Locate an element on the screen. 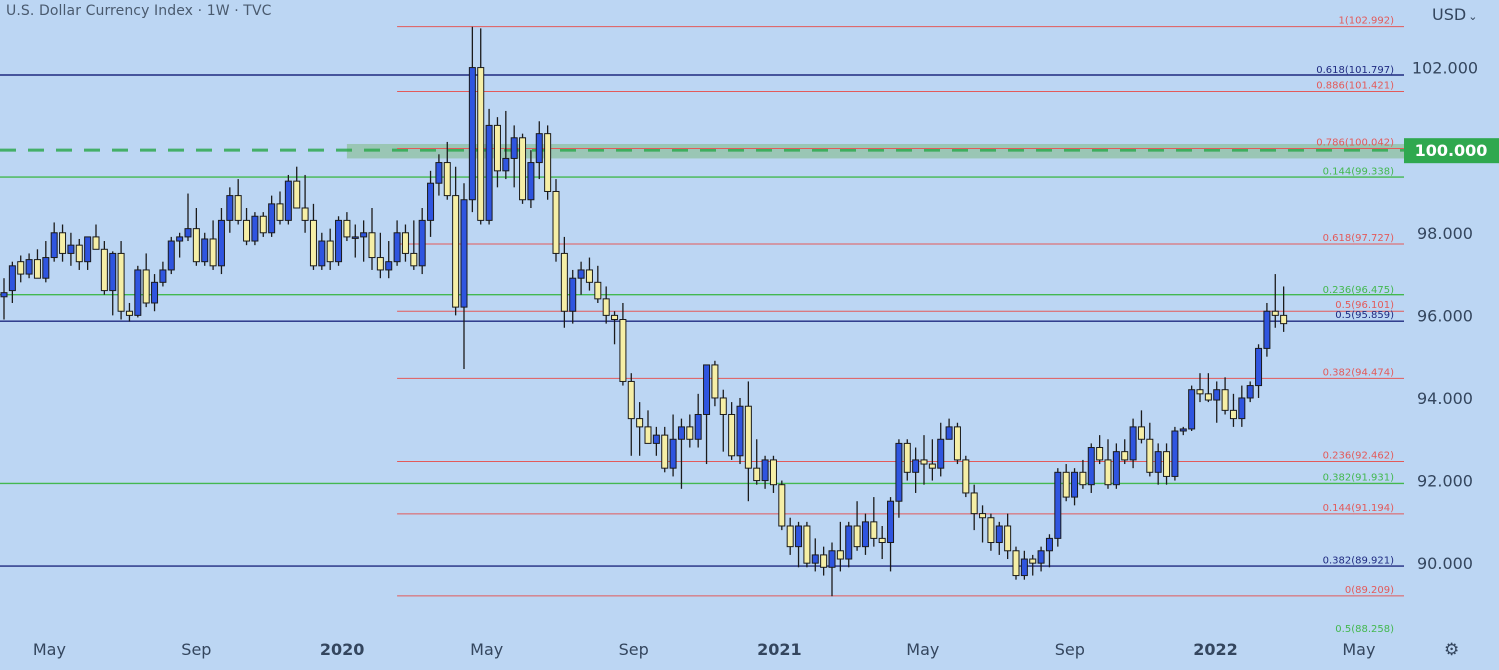 The width and height of the screenshot is (1499, 670). current-price-label: 100.000 is located at coordinates (1451, 150).